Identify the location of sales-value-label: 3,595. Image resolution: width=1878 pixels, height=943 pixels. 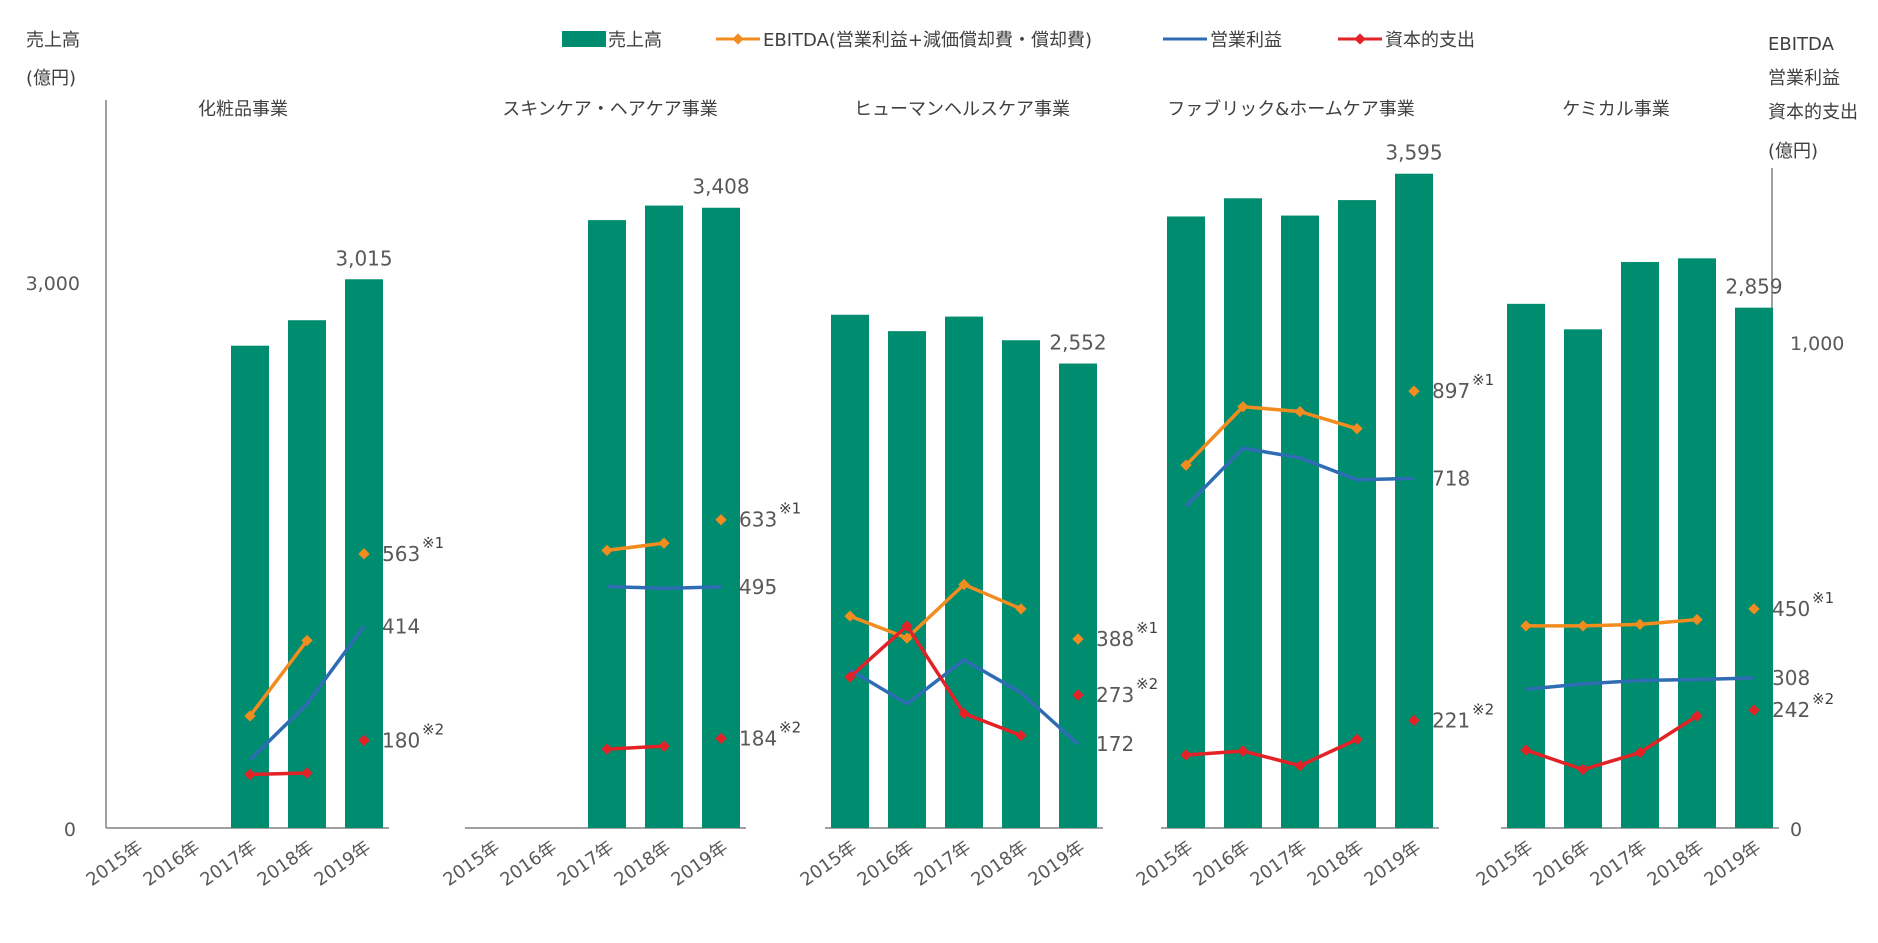
(1413, 153).